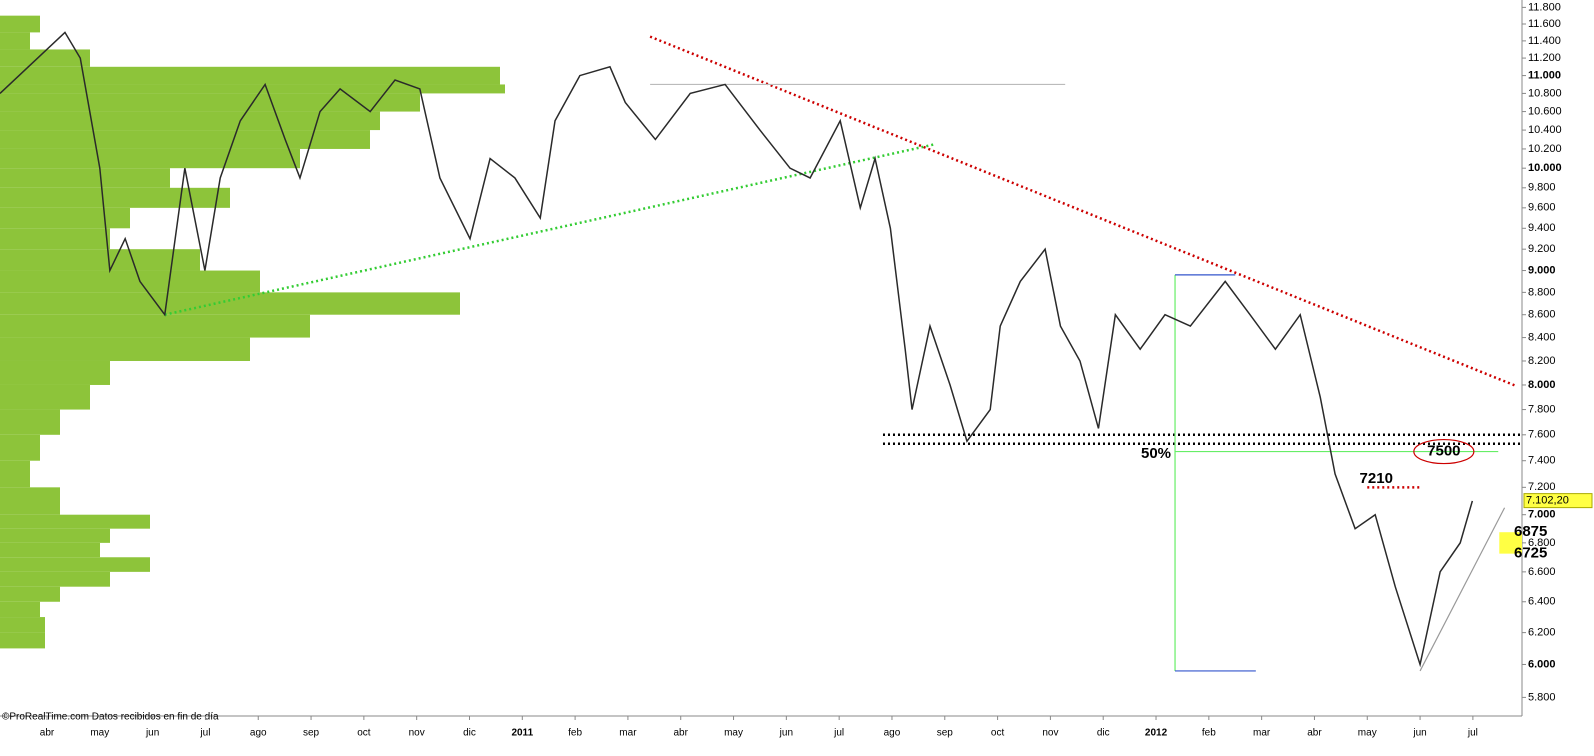 The image size is (1594, 756). Describe the element at coordinates (1542, 385) in the screenshot. I see `y-tick-label: 8.000` at that location.